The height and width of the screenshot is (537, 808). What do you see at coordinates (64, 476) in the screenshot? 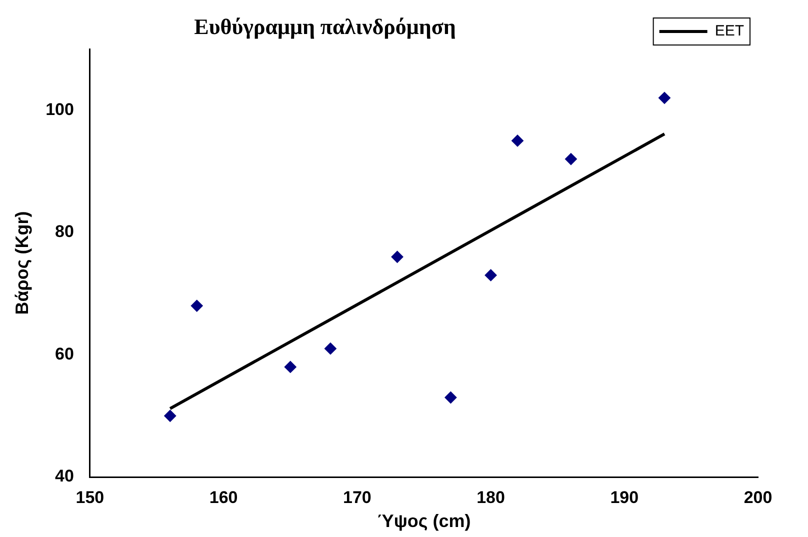
I see `y-tick-label: 40` at bounding box center [64, 476].